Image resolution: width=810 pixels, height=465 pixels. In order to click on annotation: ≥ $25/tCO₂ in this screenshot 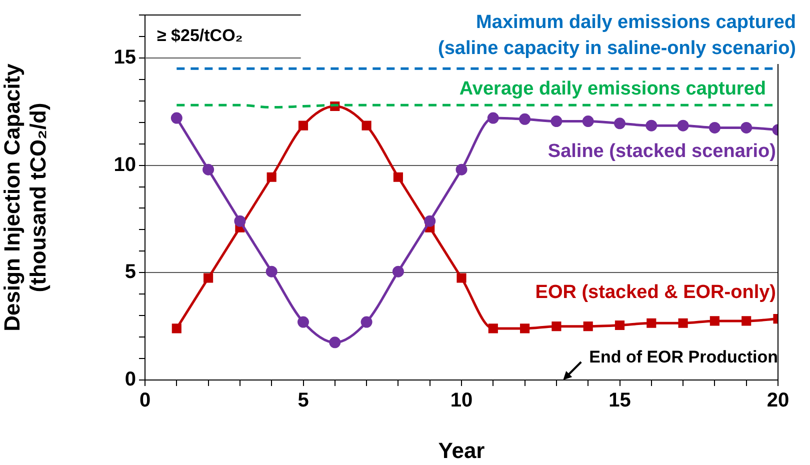, I will do `click(200, 36)`.